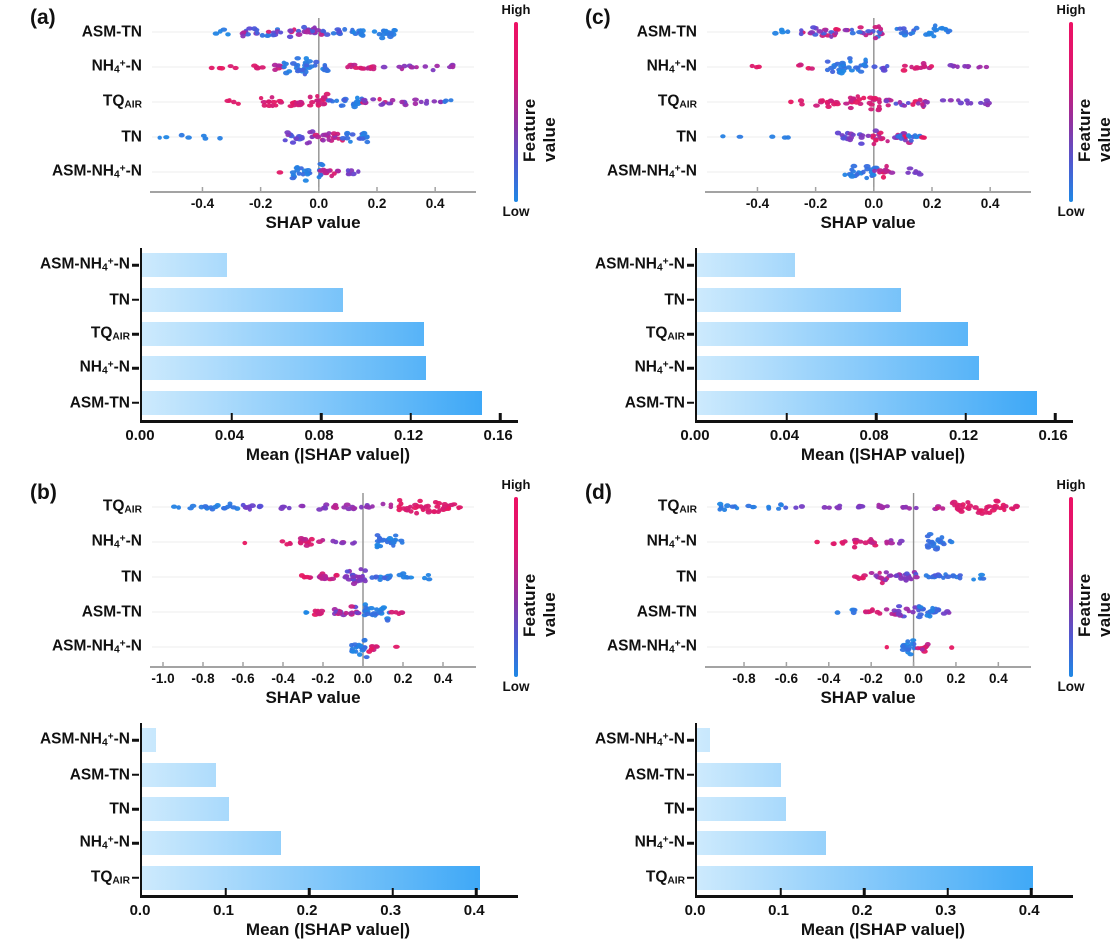 This screenshot has height=950, width=1110. Describe the element at coordinates (377, 203) in the screenshot. I see `x-tick-label: 0.2` at that location.